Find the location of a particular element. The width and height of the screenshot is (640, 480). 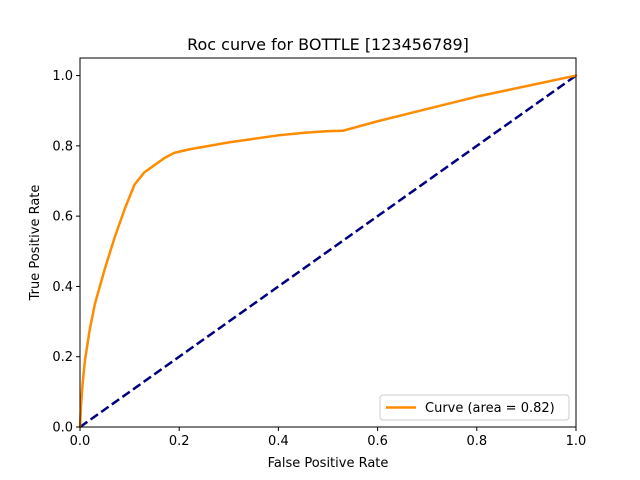

y-tick-label: 0.6 is located at coordinates (62, 217).